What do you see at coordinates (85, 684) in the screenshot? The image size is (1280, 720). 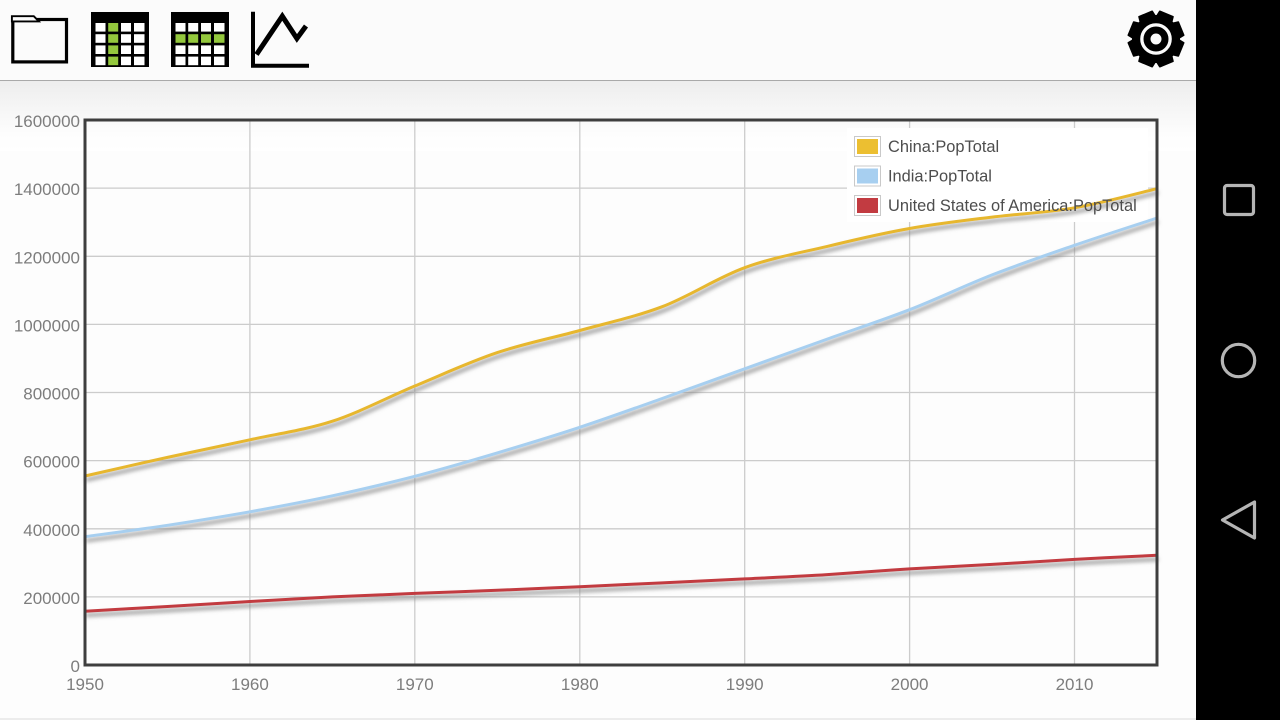 I see `svg-text: 1950` at bounding box center [85, 684].